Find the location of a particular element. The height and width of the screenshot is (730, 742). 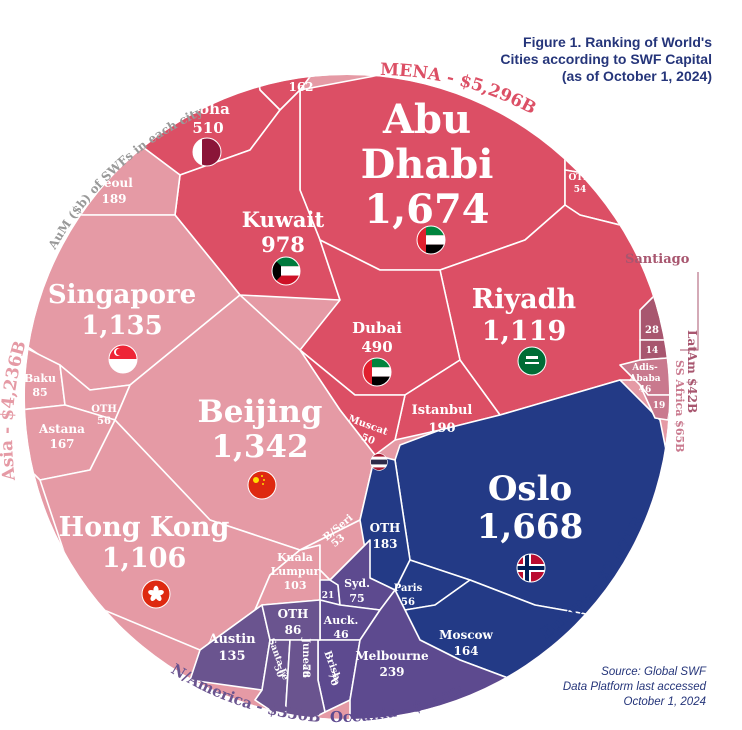

city-value-mena-dubai: 490 is located at coordinates (376, 347).